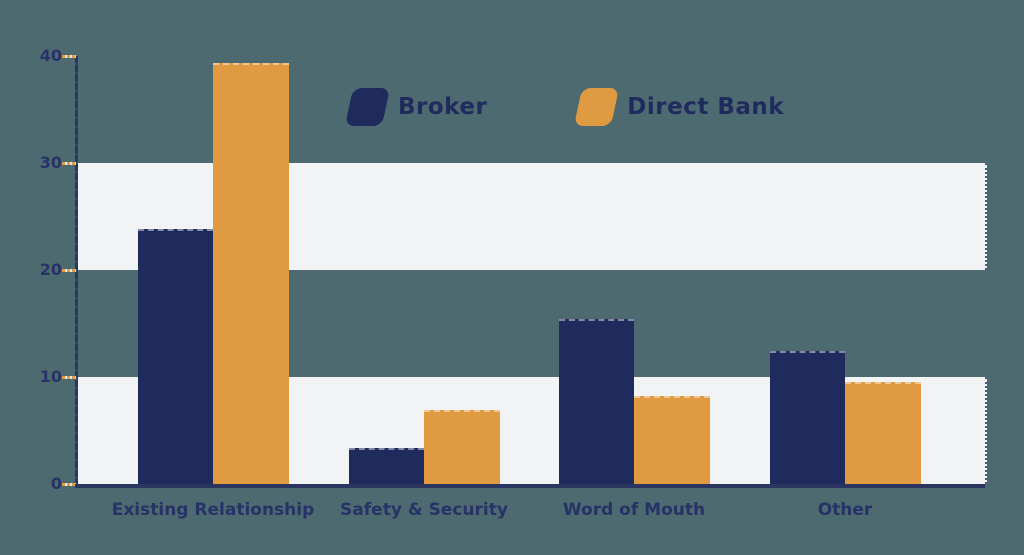  What do you see at coordinates (634, 510) in the screenshot?
I see `x-category-label-word-of-mouth: Word of Mouth` at bounding box center [634, 510].